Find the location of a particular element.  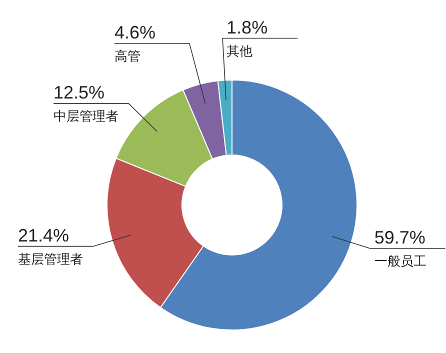

data-label: 1.8% is located at coordinates (247, 27).